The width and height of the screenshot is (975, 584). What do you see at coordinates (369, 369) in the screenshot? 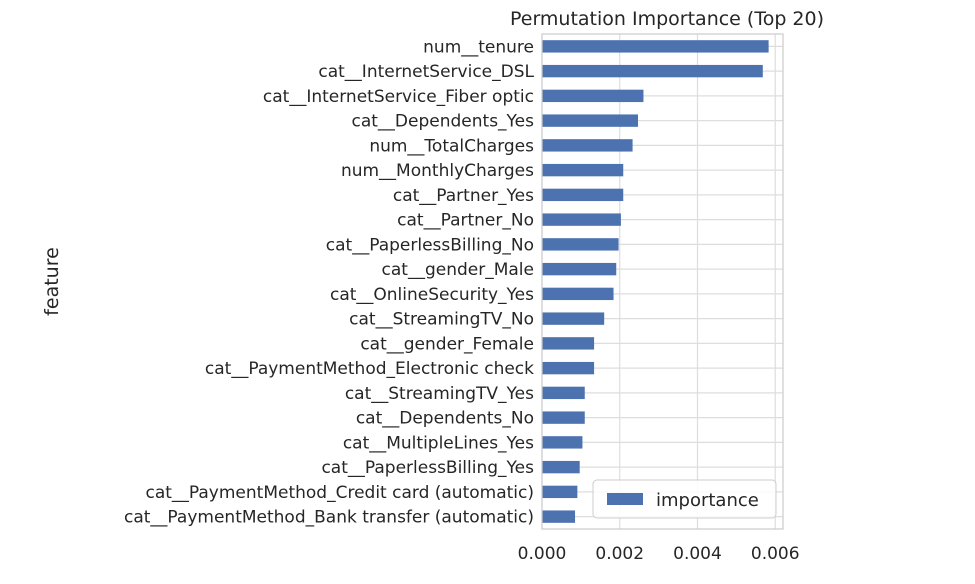
I see `y-tick-label: cat__PaymentMethod_Electronic check` at bounding box center [369, 369].